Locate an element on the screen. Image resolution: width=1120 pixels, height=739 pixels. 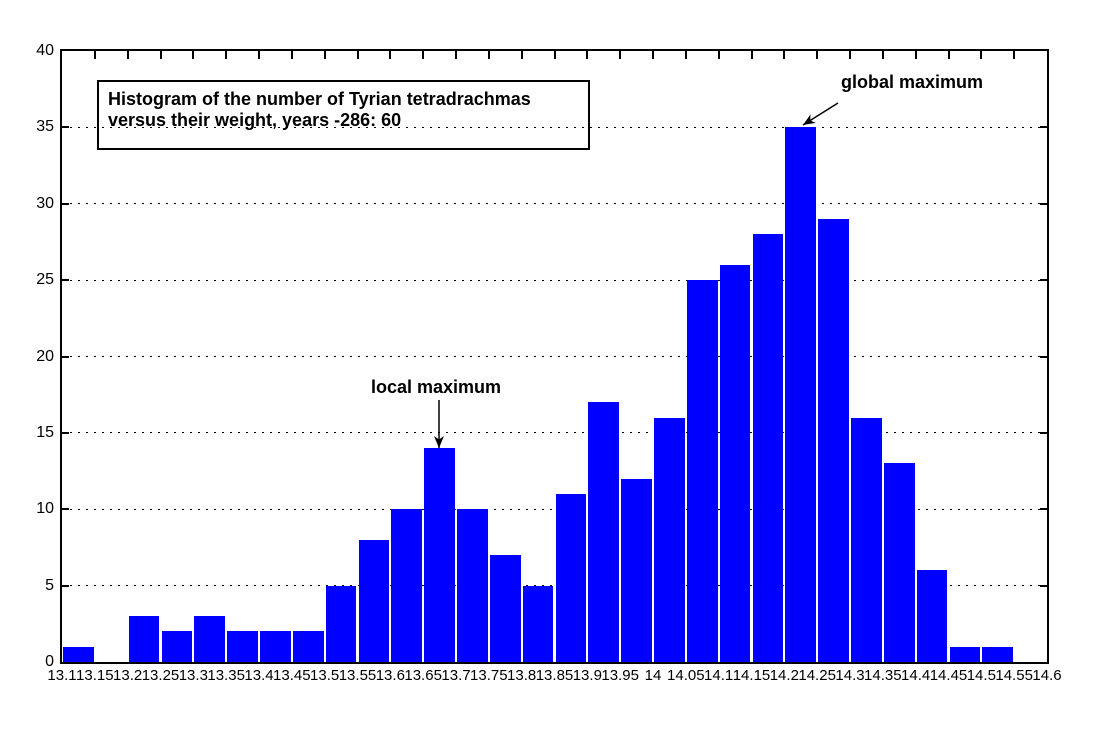
y-tick-label: 0 is located at coordinates (49, 661).